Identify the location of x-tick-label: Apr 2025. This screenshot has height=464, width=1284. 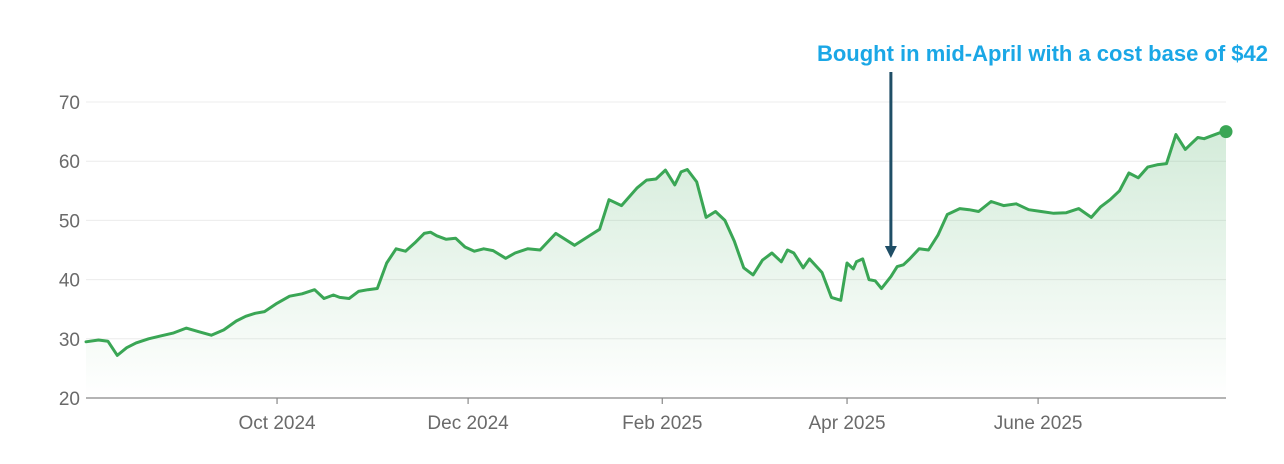
(846, 423).